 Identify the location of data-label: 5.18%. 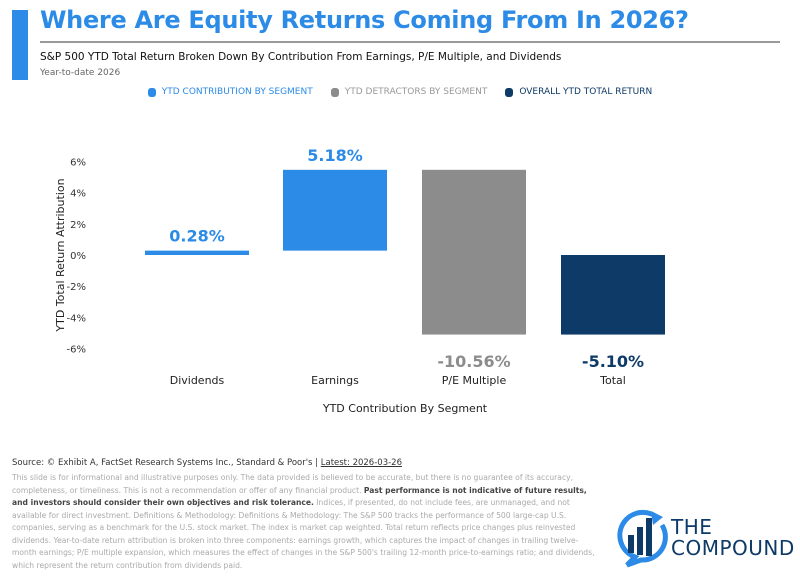
(335, 155).